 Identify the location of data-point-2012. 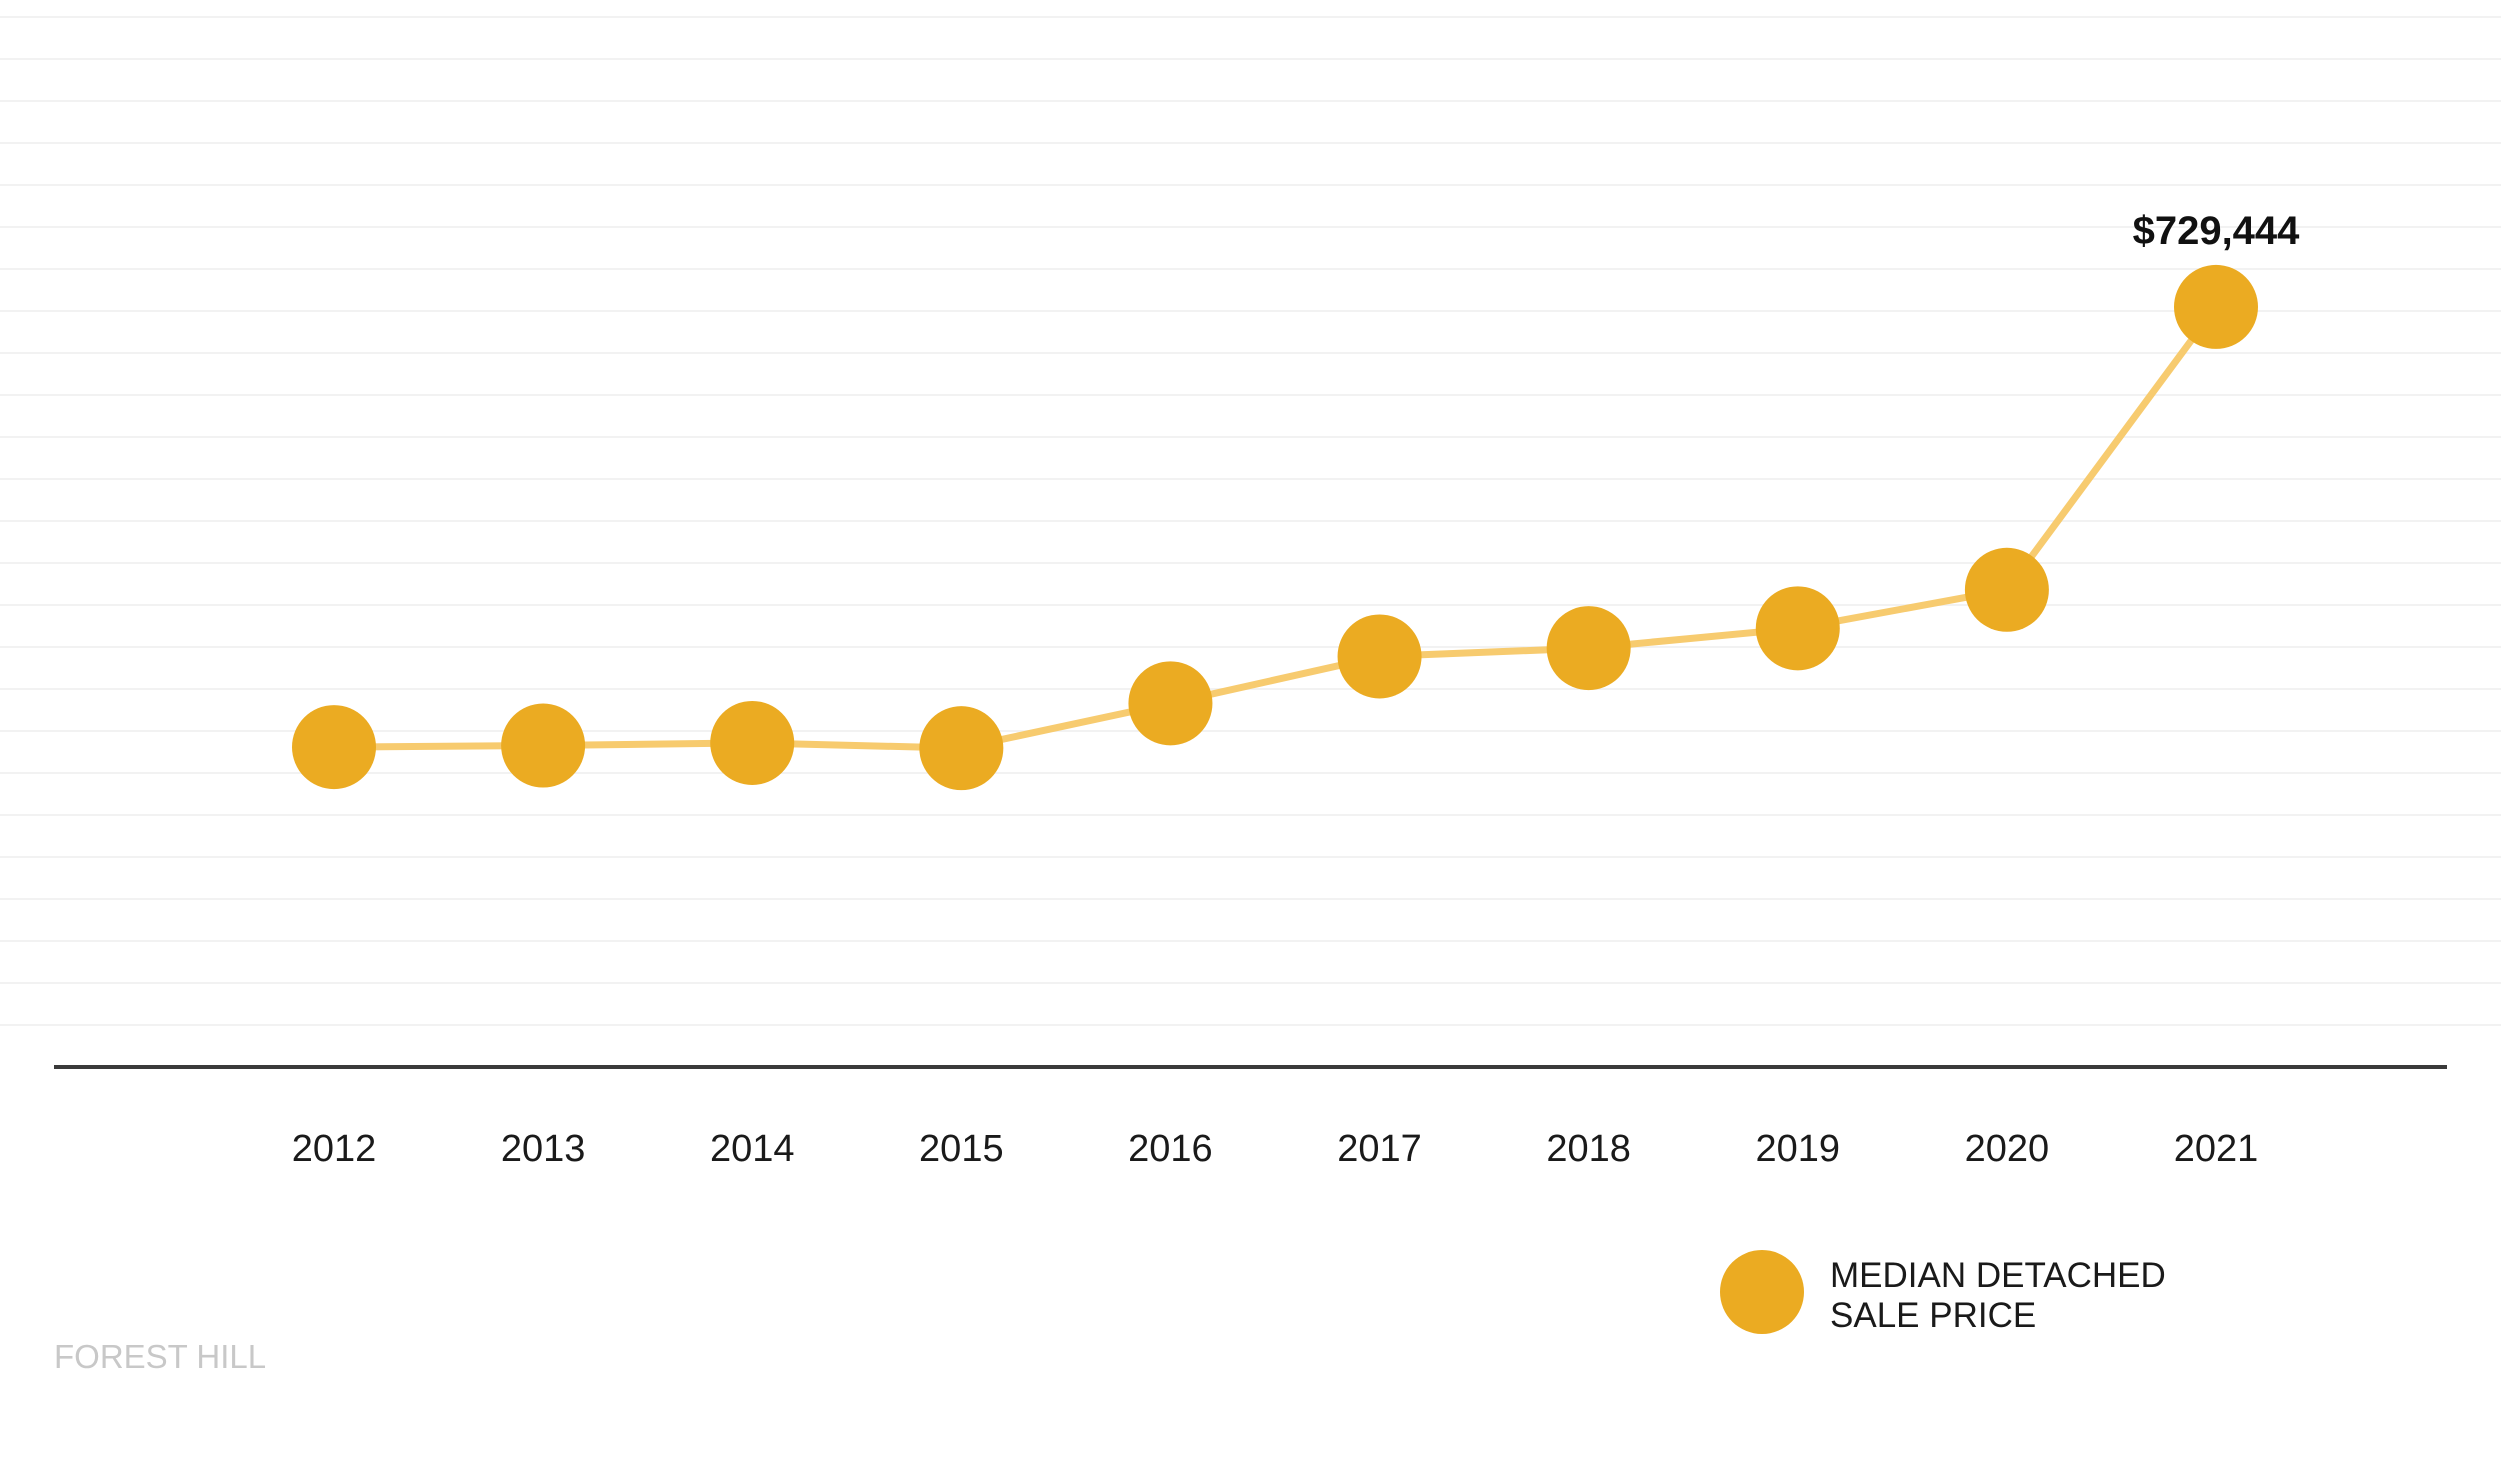
(334, 747).